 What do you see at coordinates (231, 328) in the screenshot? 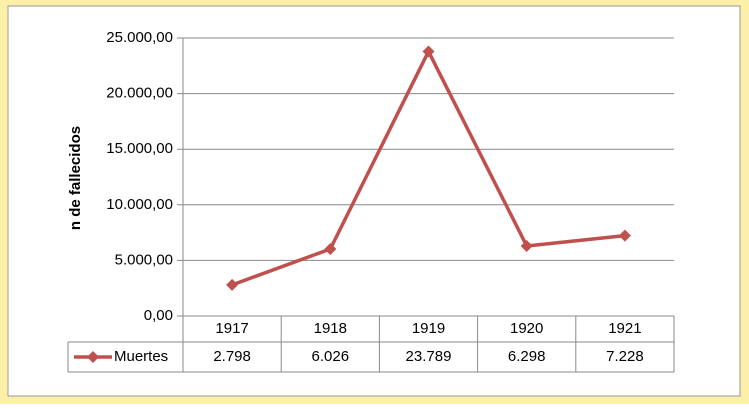
I see `x-tick-label: 1917` at bounding box center [231, 328].